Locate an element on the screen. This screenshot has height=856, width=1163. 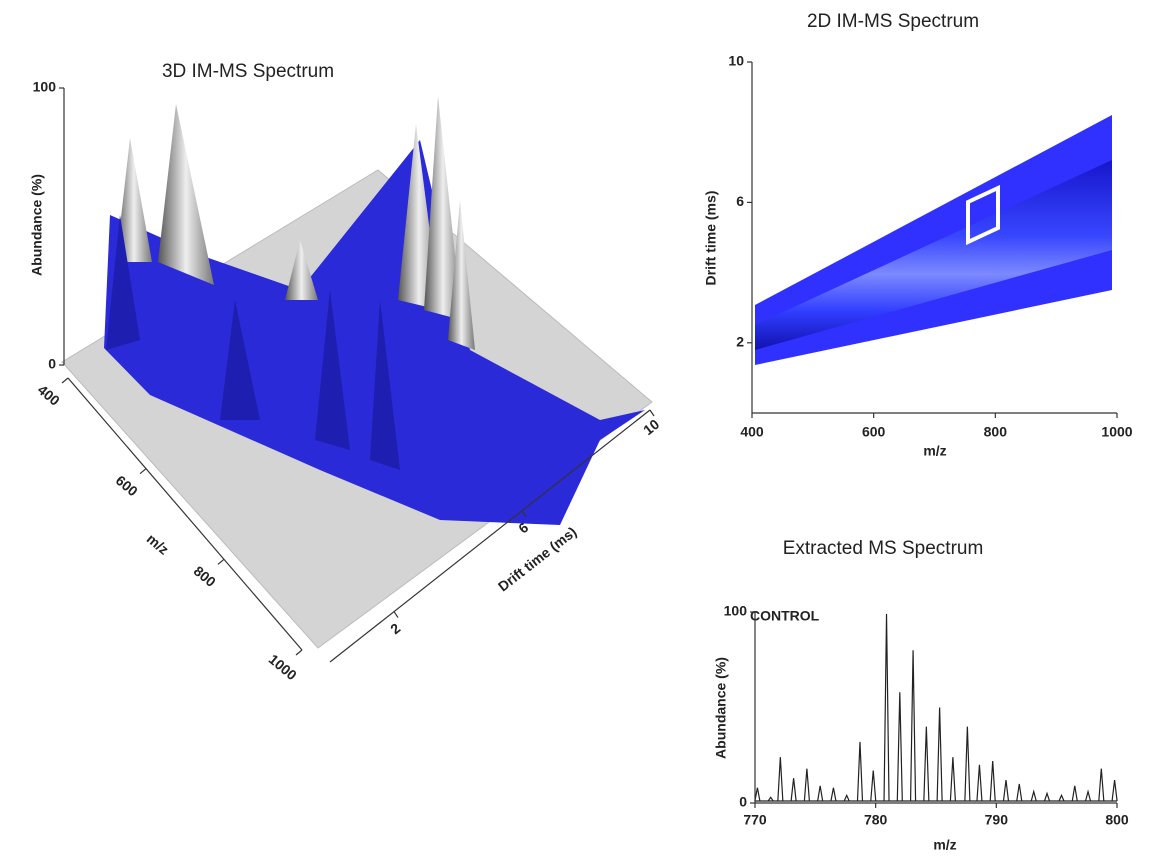
x-axis is located at coordinates (185, 514).